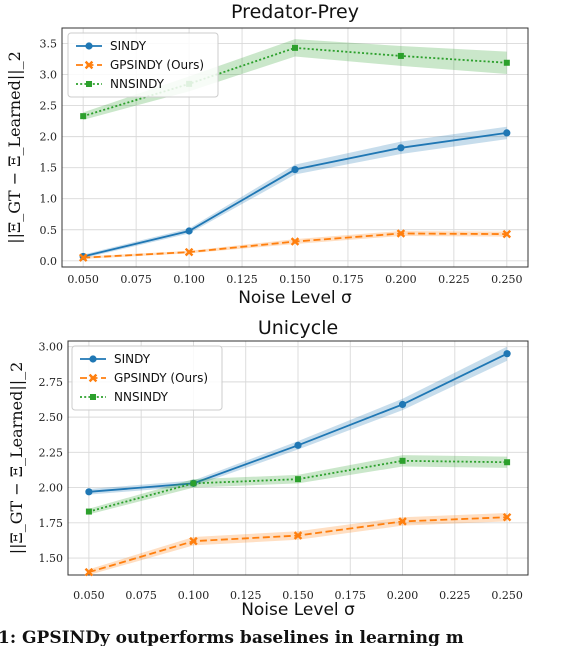  Describe the element at coordinates (49, 75) in the screenshot. I see `y-tick-label: 3.0` at that location.